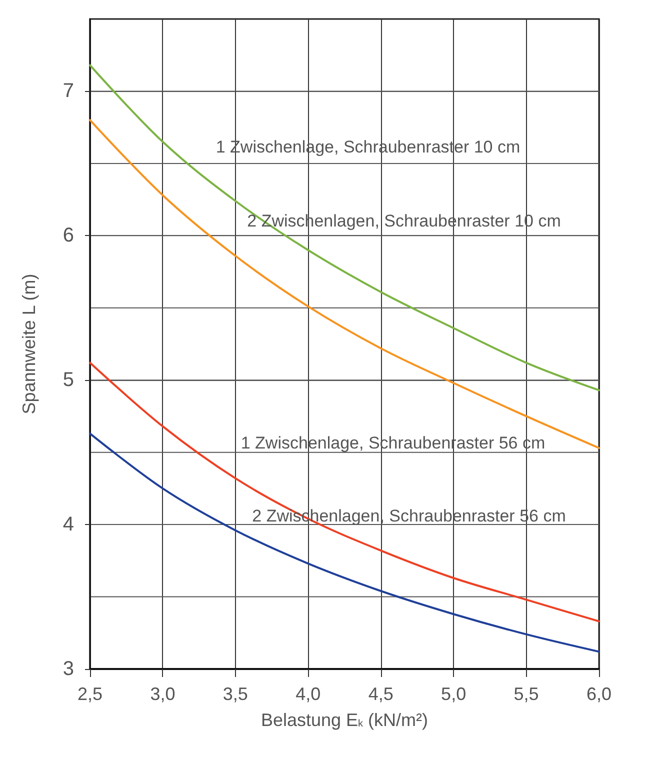  What do you see at coordinates (68, 235) in the screenshot?
I see `y-tick-label: 6` at bounding box center [68, 235].